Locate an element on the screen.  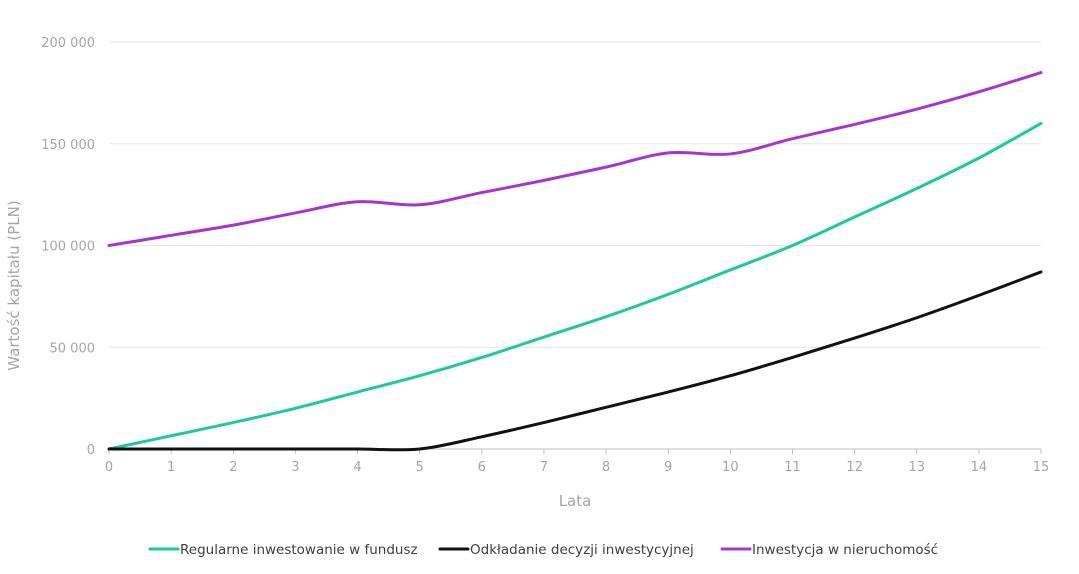
x-tick-label: 10 is located at coordinates (730, 467).